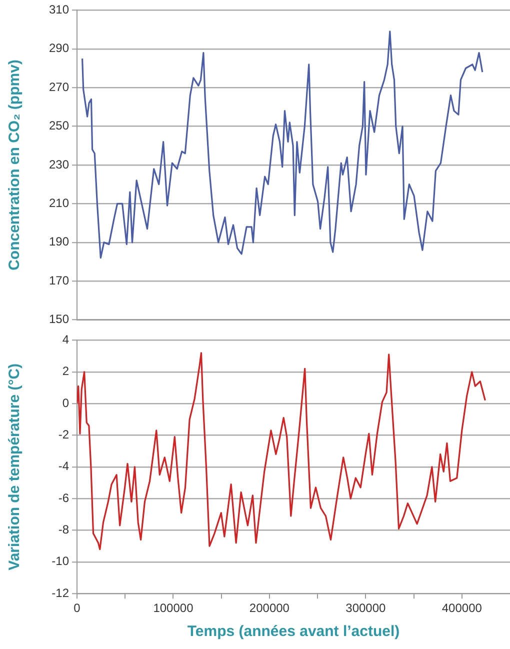 The image size is (510, 649). Describe the element at coordinates (173, 608) in the screenshot. I see `x-tick-label: 100000` at that location.